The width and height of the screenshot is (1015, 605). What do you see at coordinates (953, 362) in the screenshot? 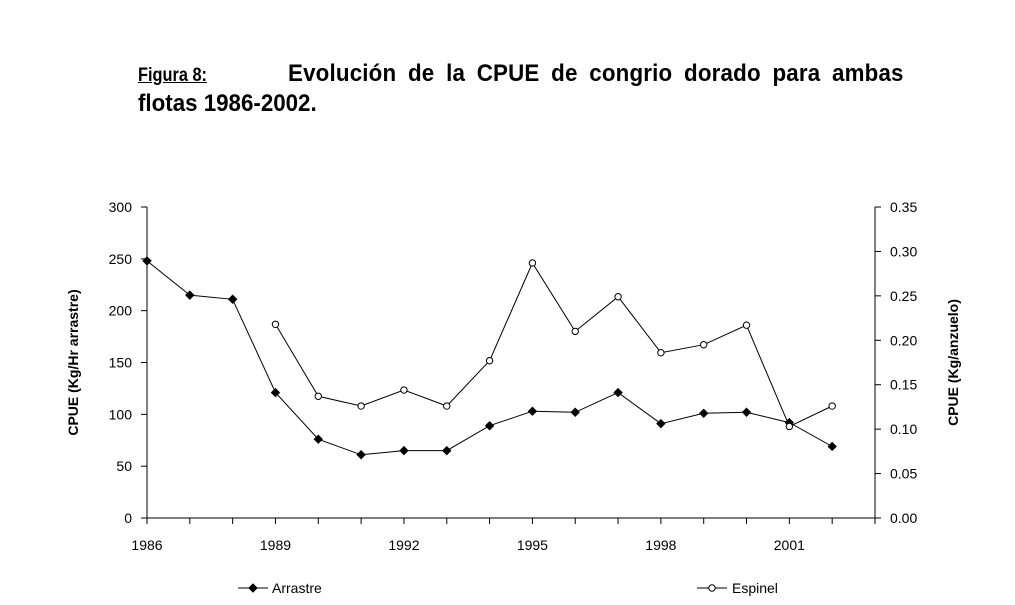
I see `right-axis-title: CPUE (Kg/anzuelo)` at bounding box center [953, 362].